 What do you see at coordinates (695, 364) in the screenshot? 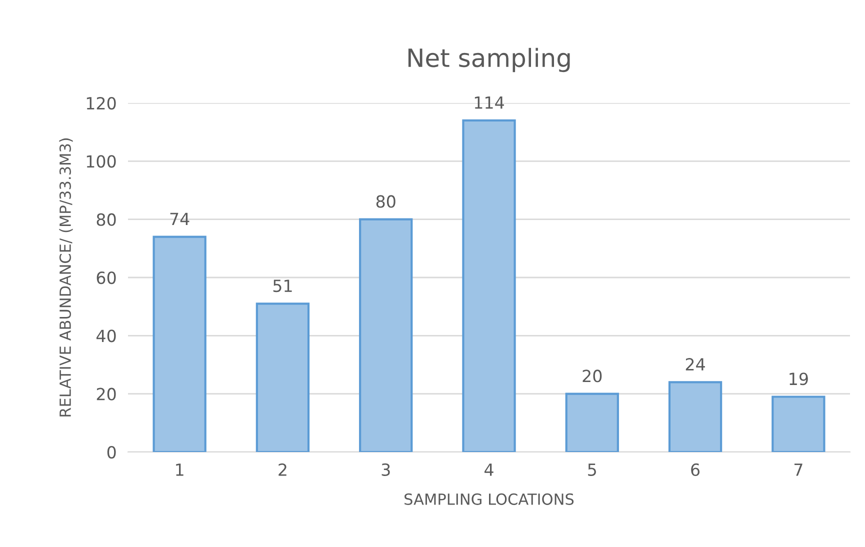
I see `data-label: 24` at bounding box center [695, 364].